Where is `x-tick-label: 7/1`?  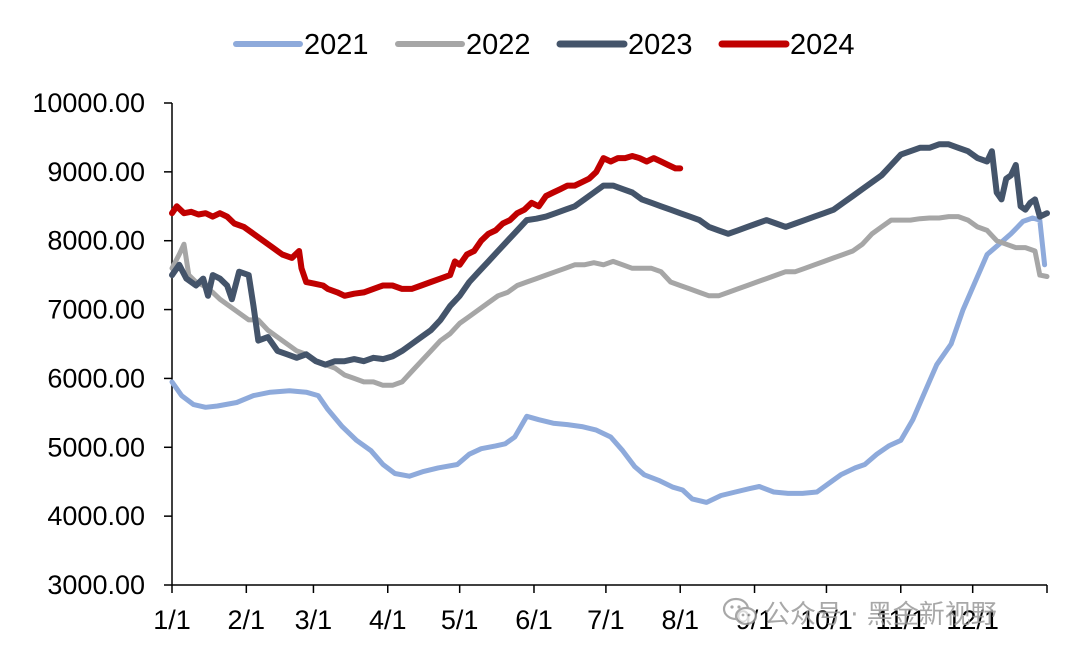 x-tick-label: 7/1 is located at coordinates (606, 620).